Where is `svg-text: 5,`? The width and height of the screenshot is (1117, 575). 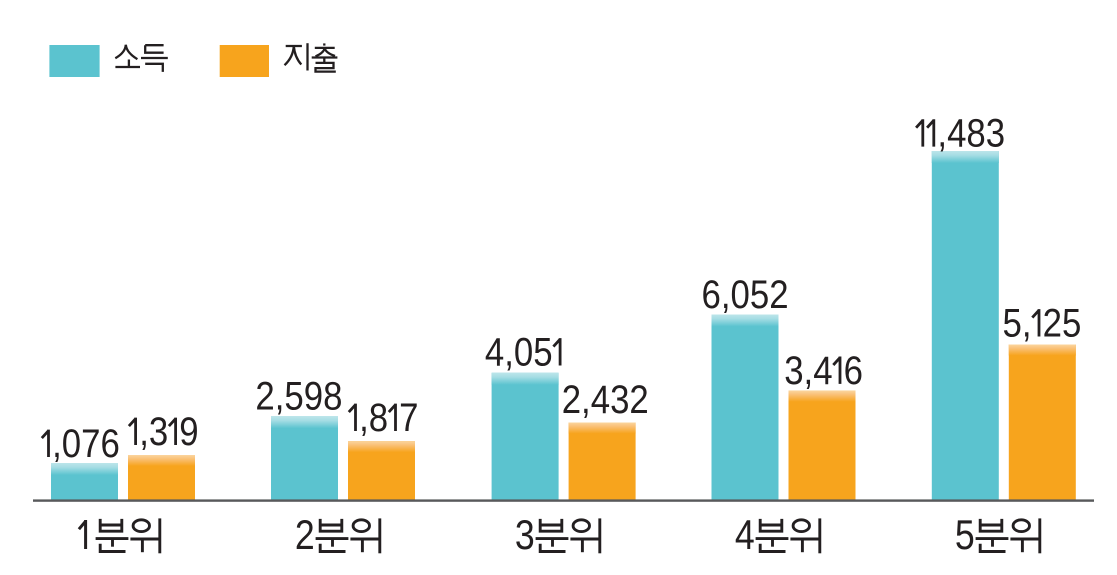 svg-text: 5, is located at coordinates (1017, 322).